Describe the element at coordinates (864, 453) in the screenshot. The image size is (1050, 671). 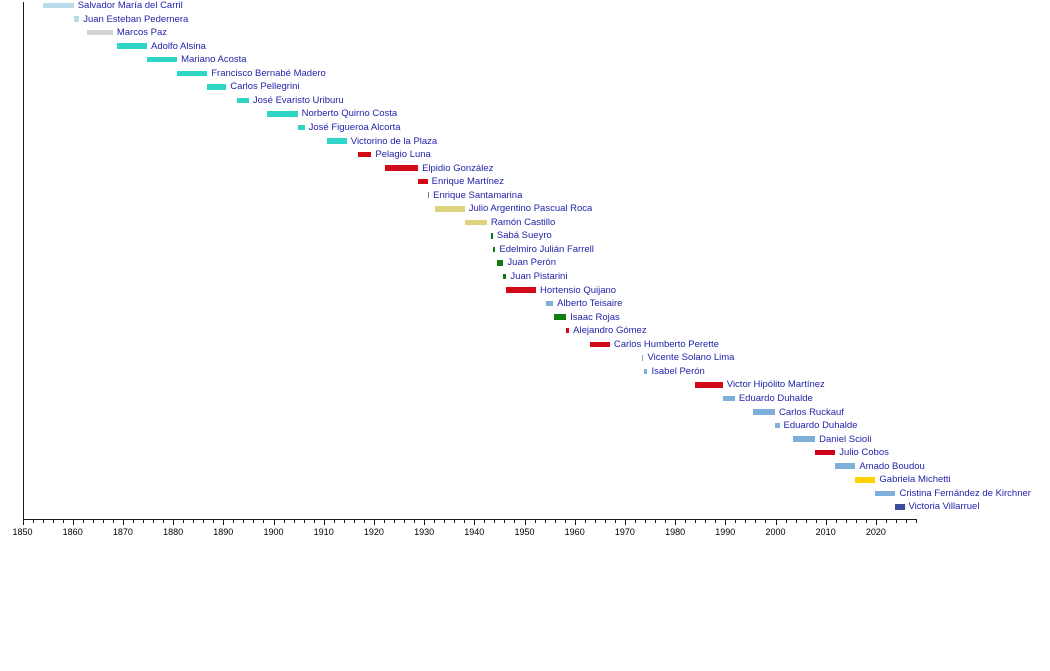
I see `person-link: Julio Cobos` at that location.